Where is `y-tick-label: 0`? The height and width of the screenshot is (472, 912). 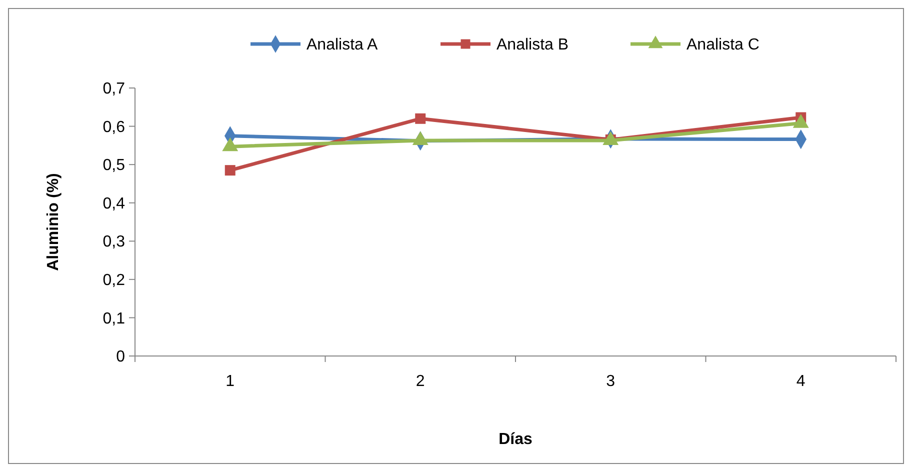 y-tick-label: 0 is located at coordinates (121, 357).